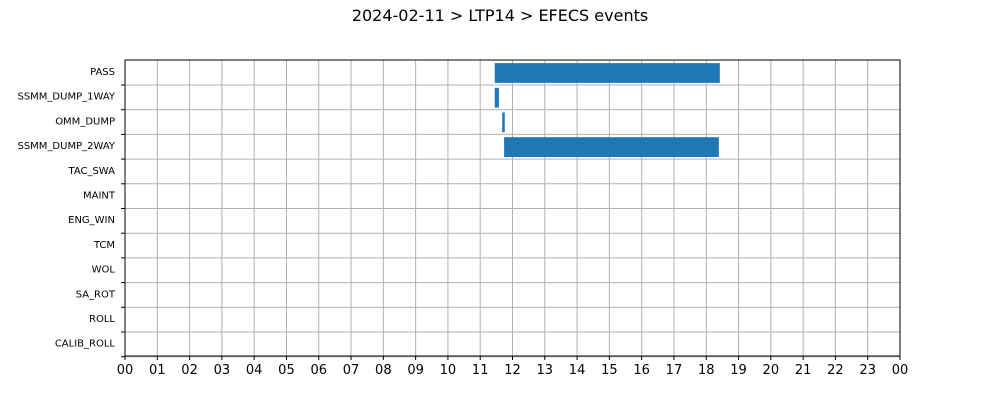 Image resolution: width=1000 pixels, height=400 pixels. What do you see at coordinates (189, 370) in the screenshot?
I see `x-tick-label: 02` at bounding box center [189, 370].